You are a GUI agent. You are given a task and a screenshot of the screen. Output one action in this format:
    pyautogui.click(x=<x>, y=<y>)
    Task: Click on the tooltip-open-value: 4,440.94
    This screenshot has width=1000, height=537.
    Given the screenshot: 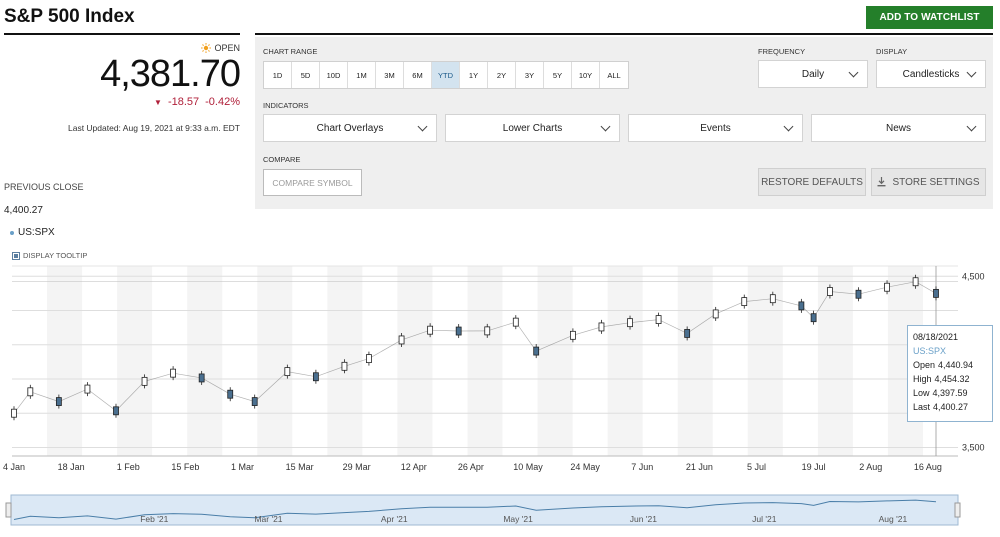 What is the action you would take?
    pyautogui.click(x=956, y=365)
    